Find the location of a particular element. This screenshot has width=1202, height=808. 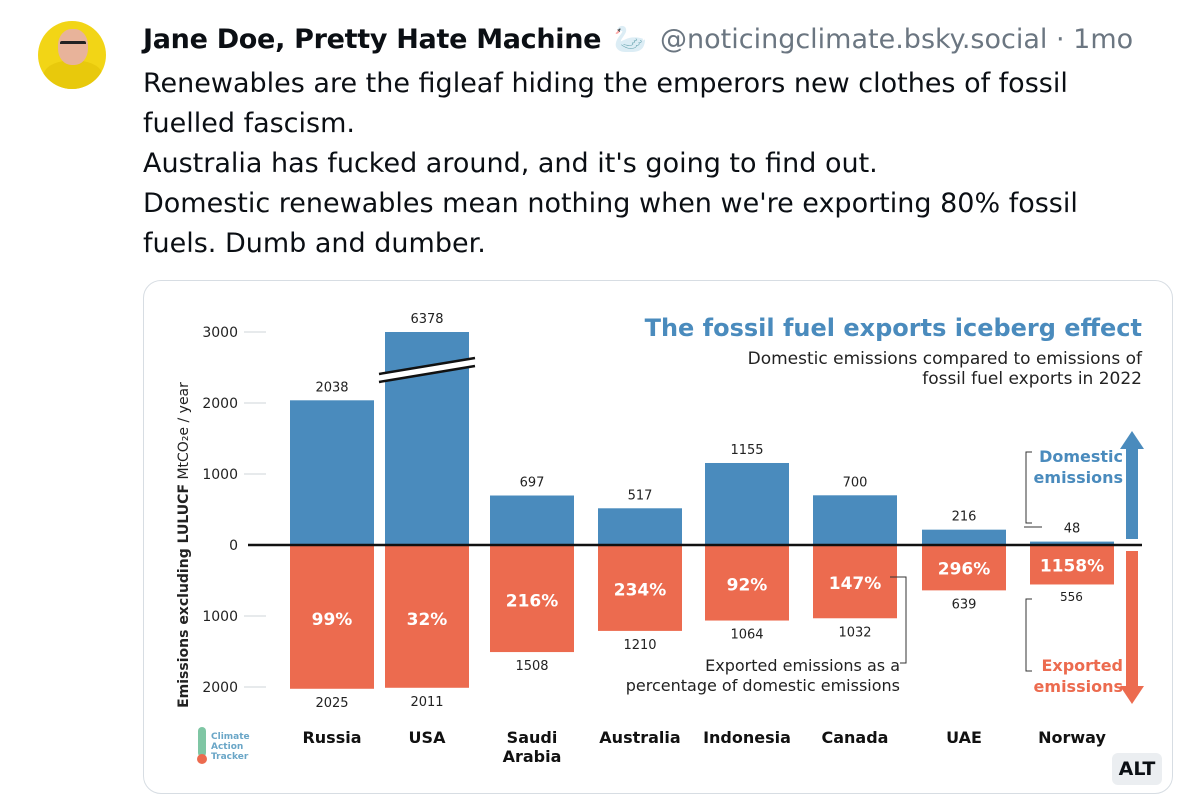

author-handle: @noticingclimate.bsky.social is located at coordinates (854, 39).